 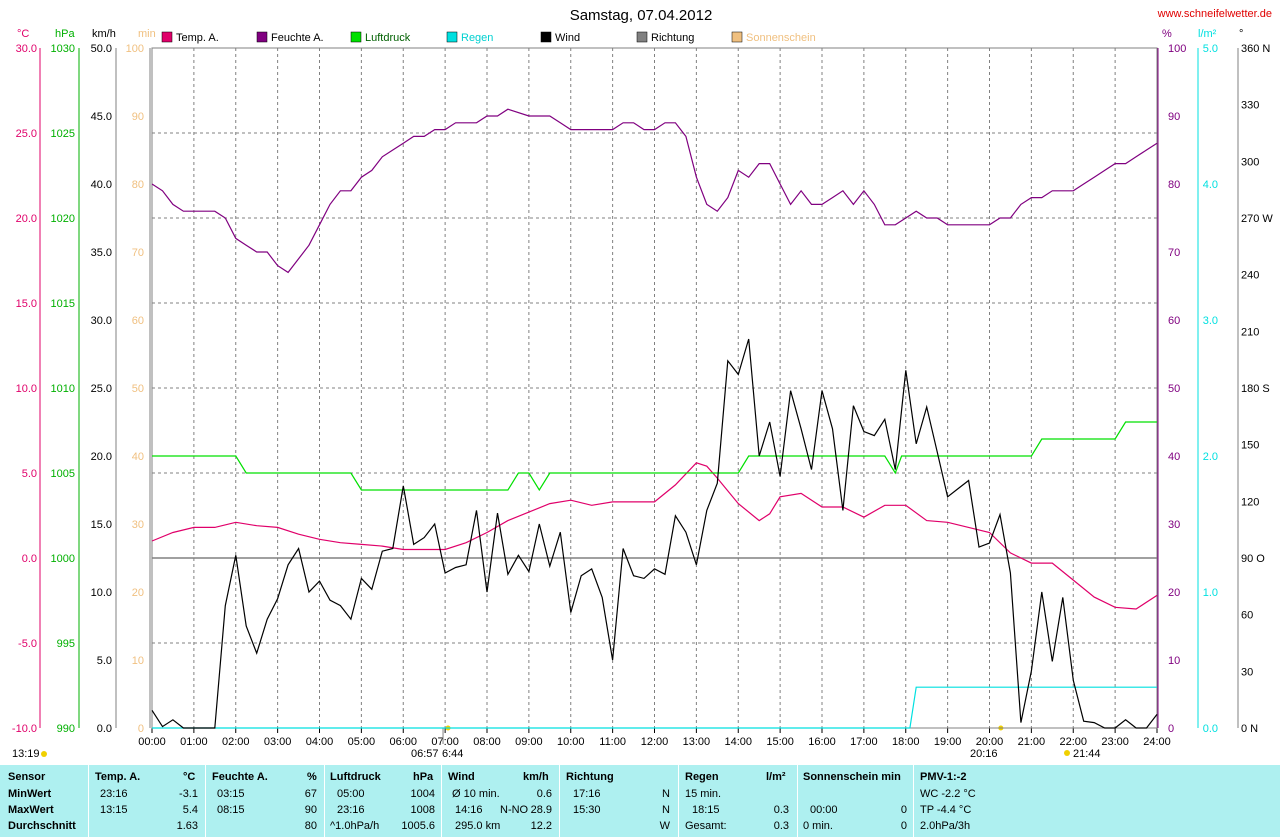 I want to click on temp-tick-label: 5.0, so click(x=29, y=474).